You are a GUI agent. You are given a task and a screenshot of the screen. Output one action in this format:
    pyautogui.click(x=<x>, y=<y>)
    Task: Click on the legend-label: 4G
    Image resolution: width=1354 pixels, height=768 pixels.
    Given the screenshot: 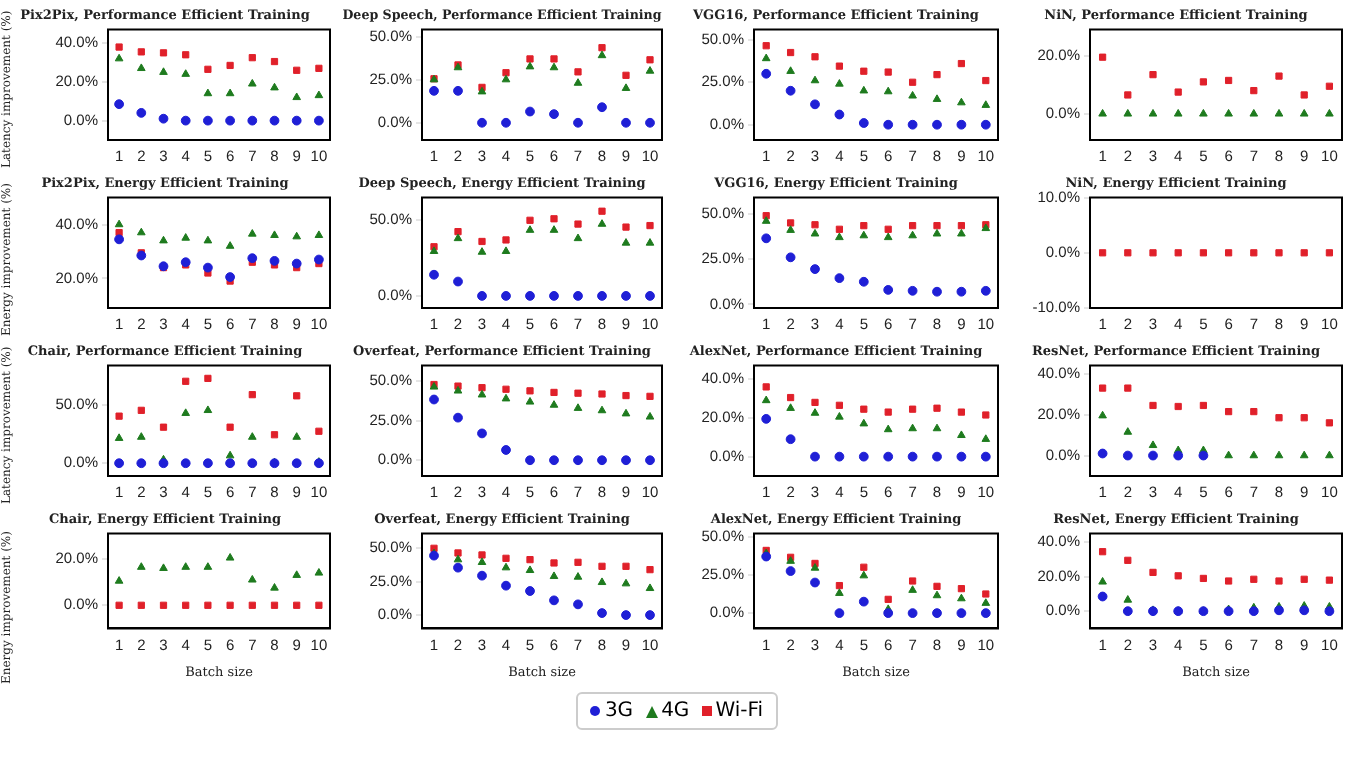 What is the action you would take?
    pyautogui.click(x=675, y=711)
    